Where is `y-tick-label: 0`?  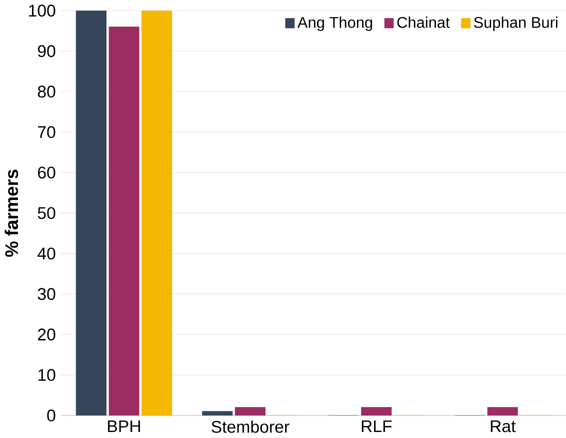 y-tick-label: 0 is located at coordinates (51, 416).